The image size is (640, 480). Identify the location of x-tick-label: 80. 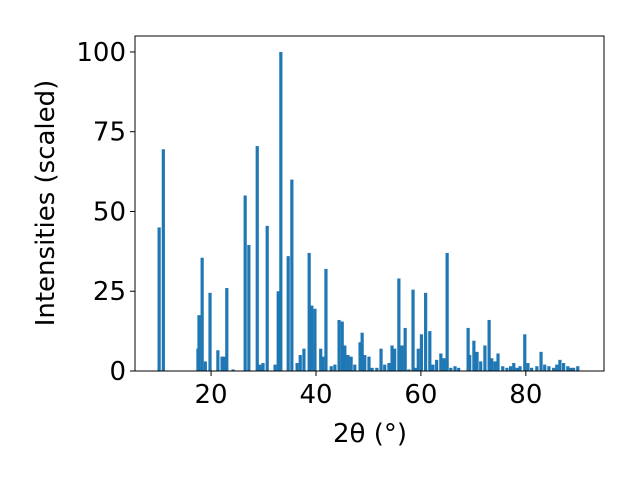
(525, 395).